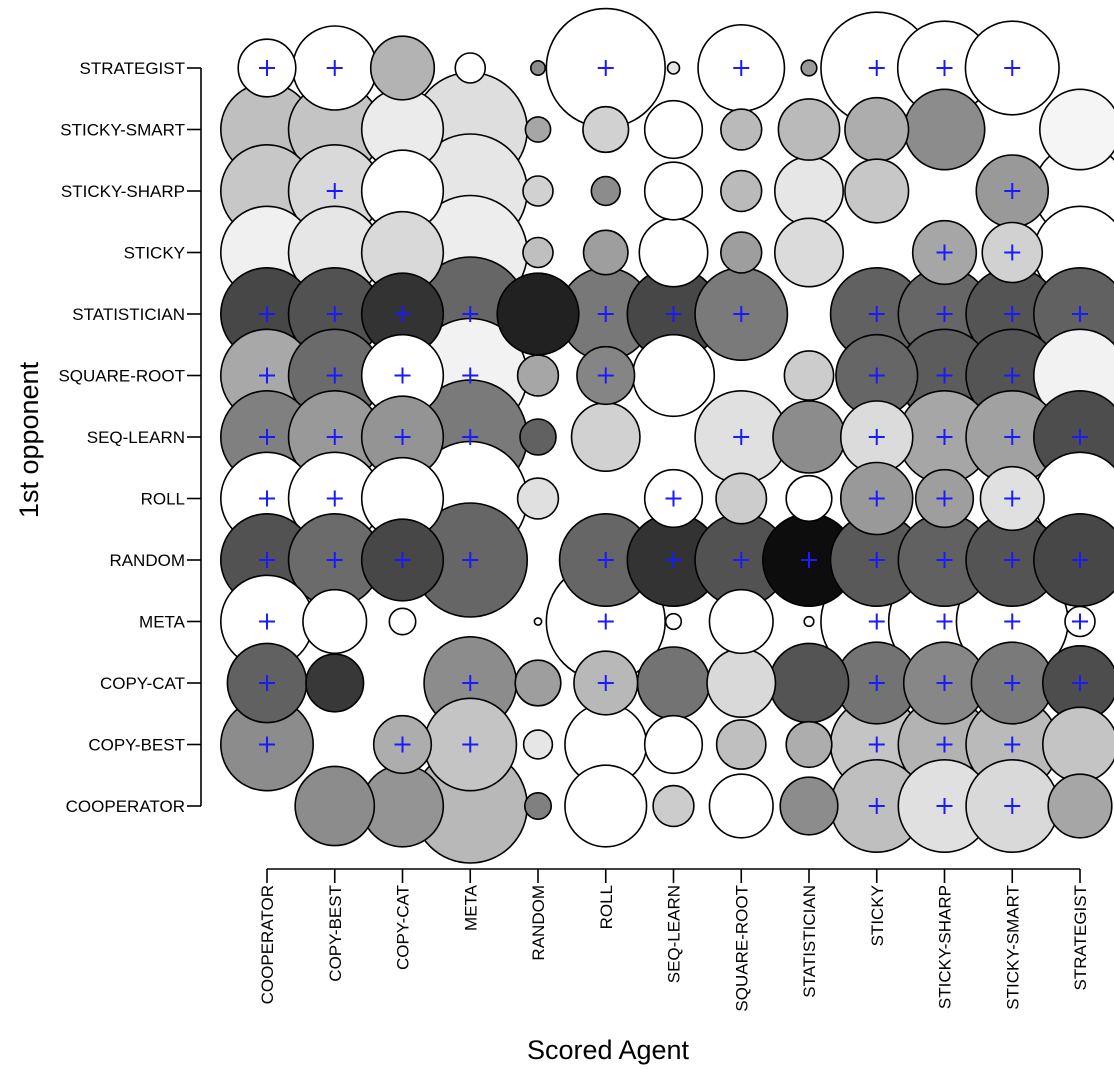  What do you see at coordinates (538, 923) in the screenshot?
I see `x-tick-label-random: RANDOM` at bounding box center [538, 923].